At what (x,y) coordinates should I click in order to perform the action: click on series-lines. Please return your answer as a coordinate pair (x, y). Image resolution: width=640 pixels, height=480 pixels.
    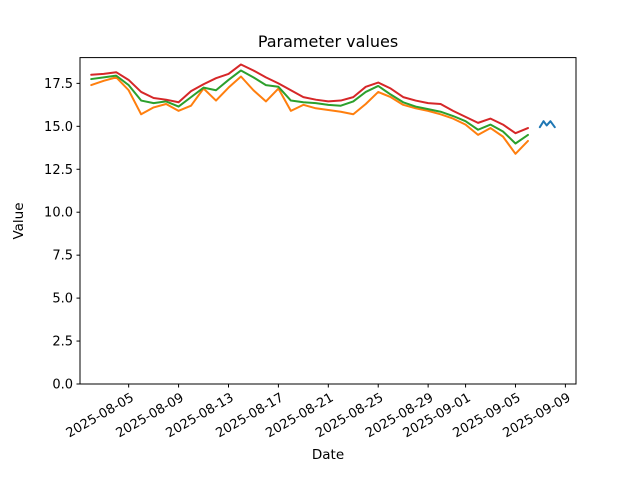
    Looking at the image, I should click on (323, 109).